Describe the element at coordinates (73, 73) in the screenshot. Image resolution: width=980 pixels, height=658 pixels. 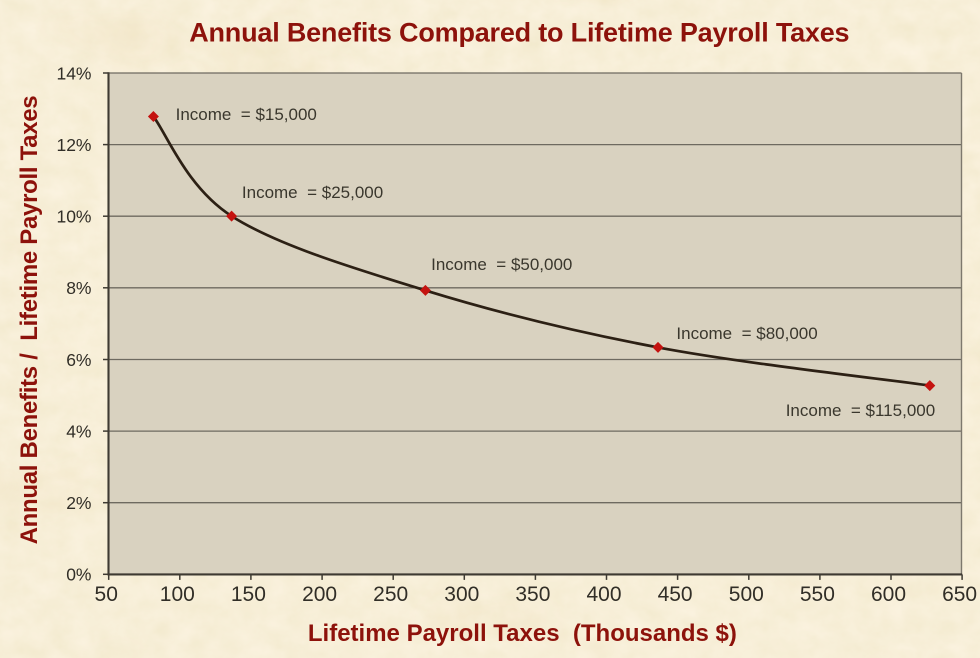
I see `svg-text: 14%` at that location.